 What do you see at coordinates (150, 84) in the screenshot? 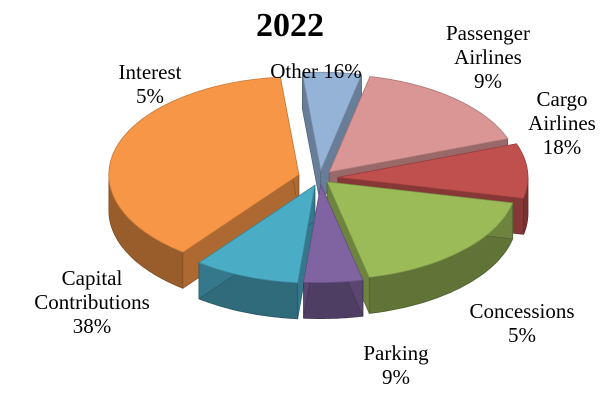
I see `slice-label-5: Interest 5%` at bounding box center [150, 84].